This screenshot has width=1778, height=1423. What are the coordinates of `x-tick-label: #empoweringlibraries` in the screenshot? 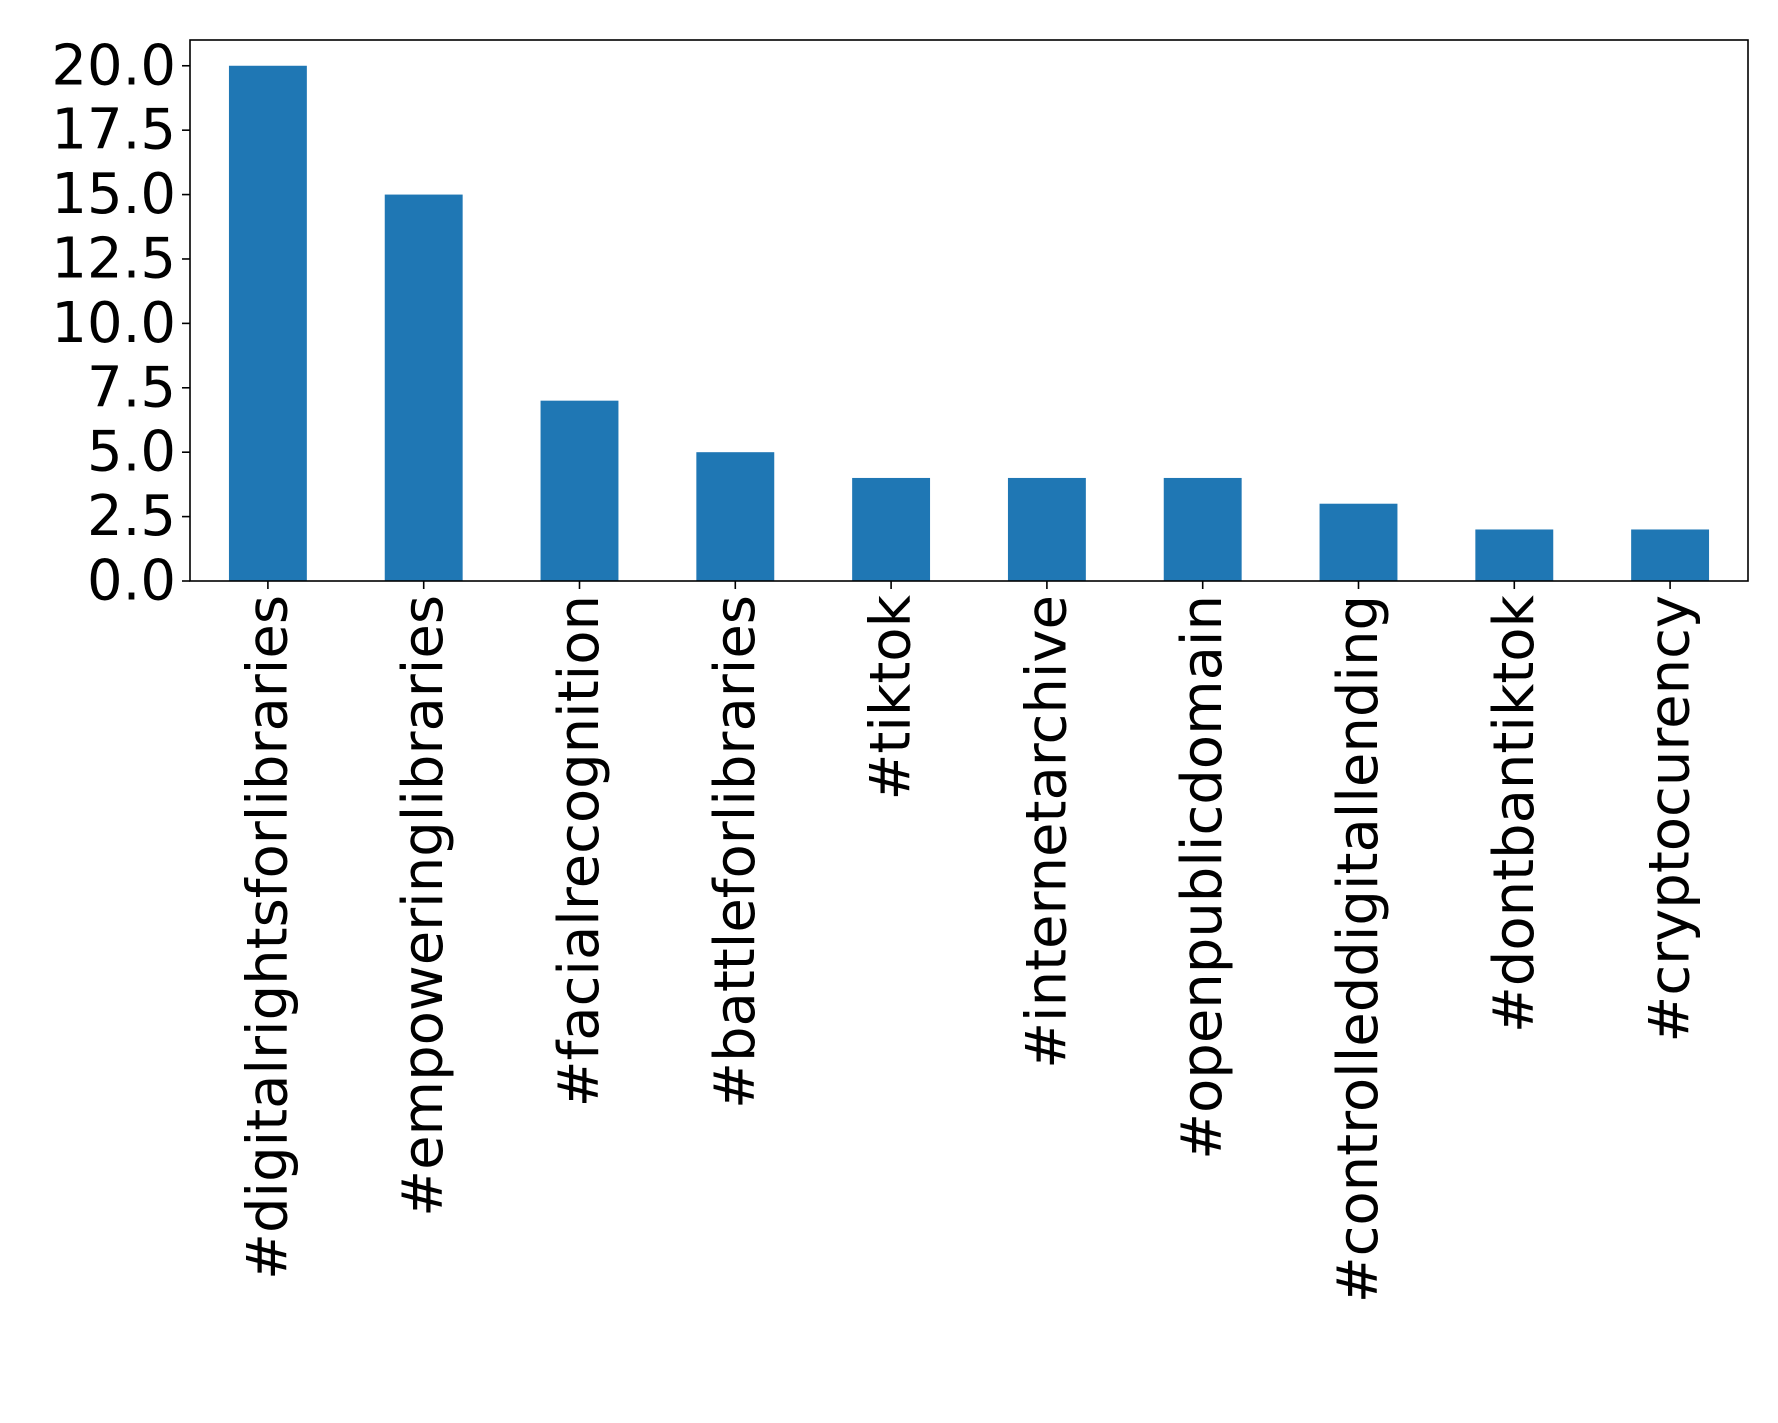 It's located at (423, 906).